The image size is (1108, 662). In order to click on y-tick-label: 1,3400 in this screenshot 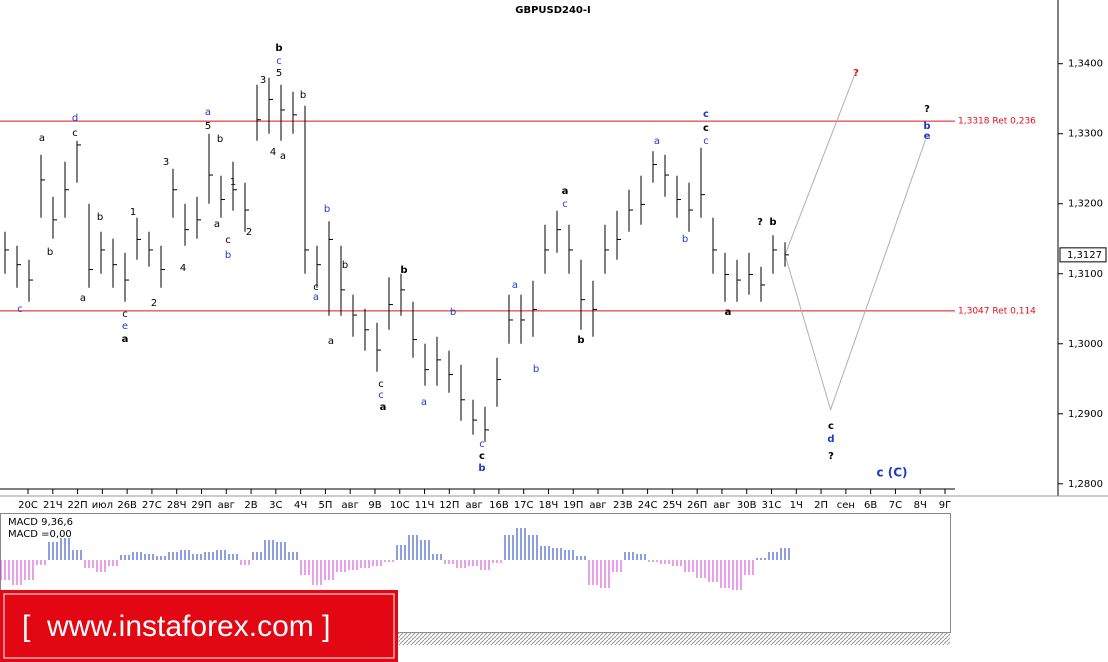, I will do `click(1085, 64)`.